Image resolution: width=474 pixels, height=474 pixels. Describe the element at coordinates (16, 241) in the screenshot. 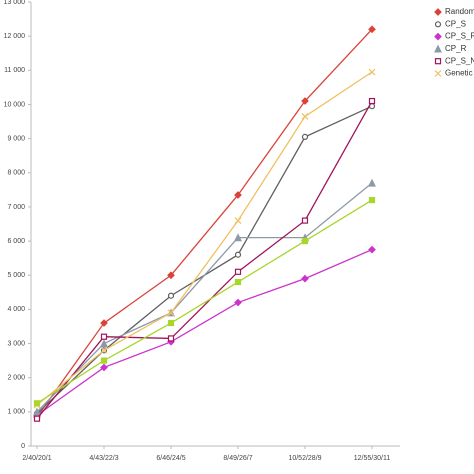

I see `y-tick-label: 6 000` at that location.